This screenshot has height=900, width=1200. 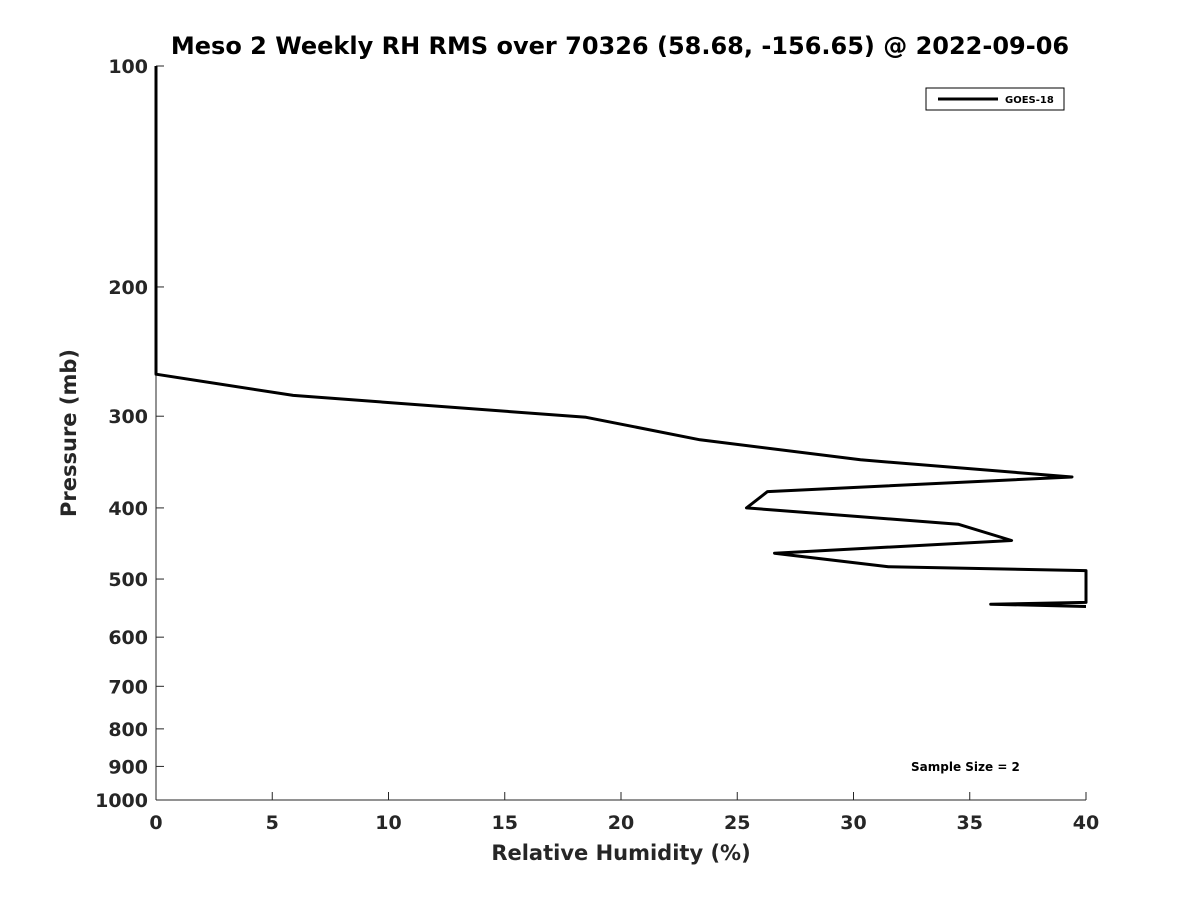 I want to click on x-axis-label: Relative Humidity (%), so click(x=620, y=853).